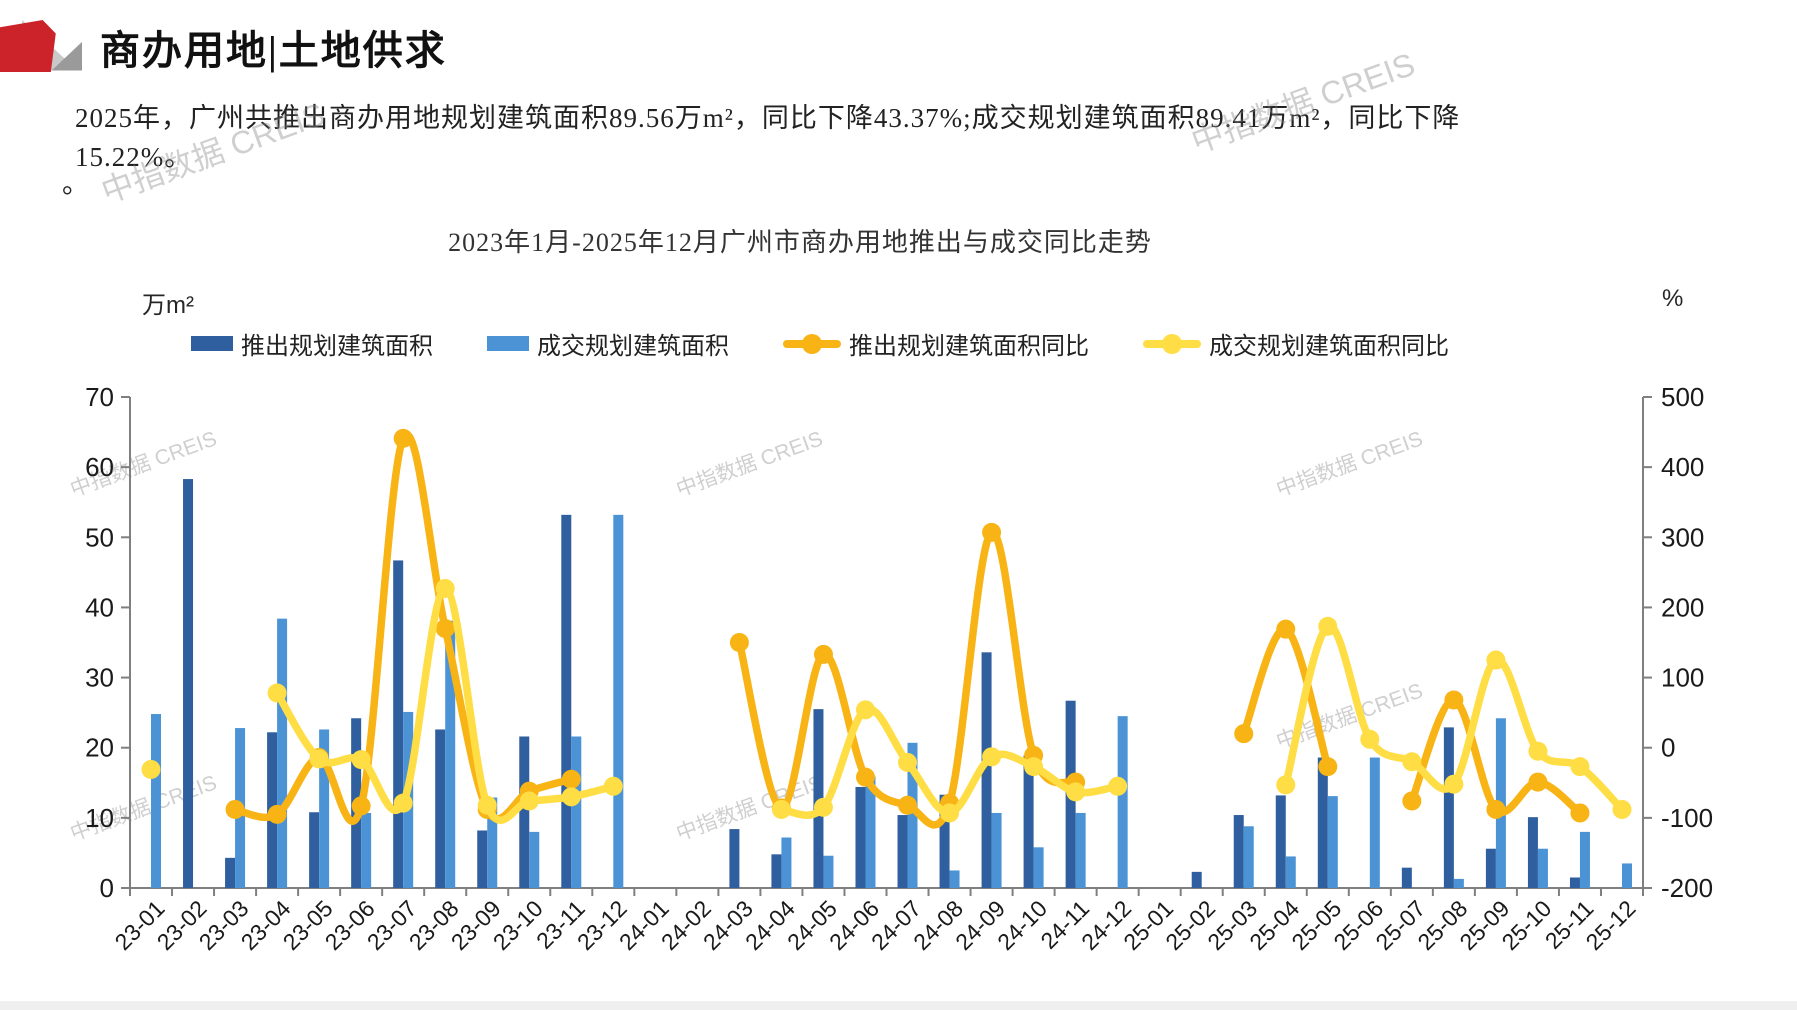  What do you see at coordinates (99, 678) in the screenshot?
I see `left-tick-label: 30` at bounding box center [99, 678].